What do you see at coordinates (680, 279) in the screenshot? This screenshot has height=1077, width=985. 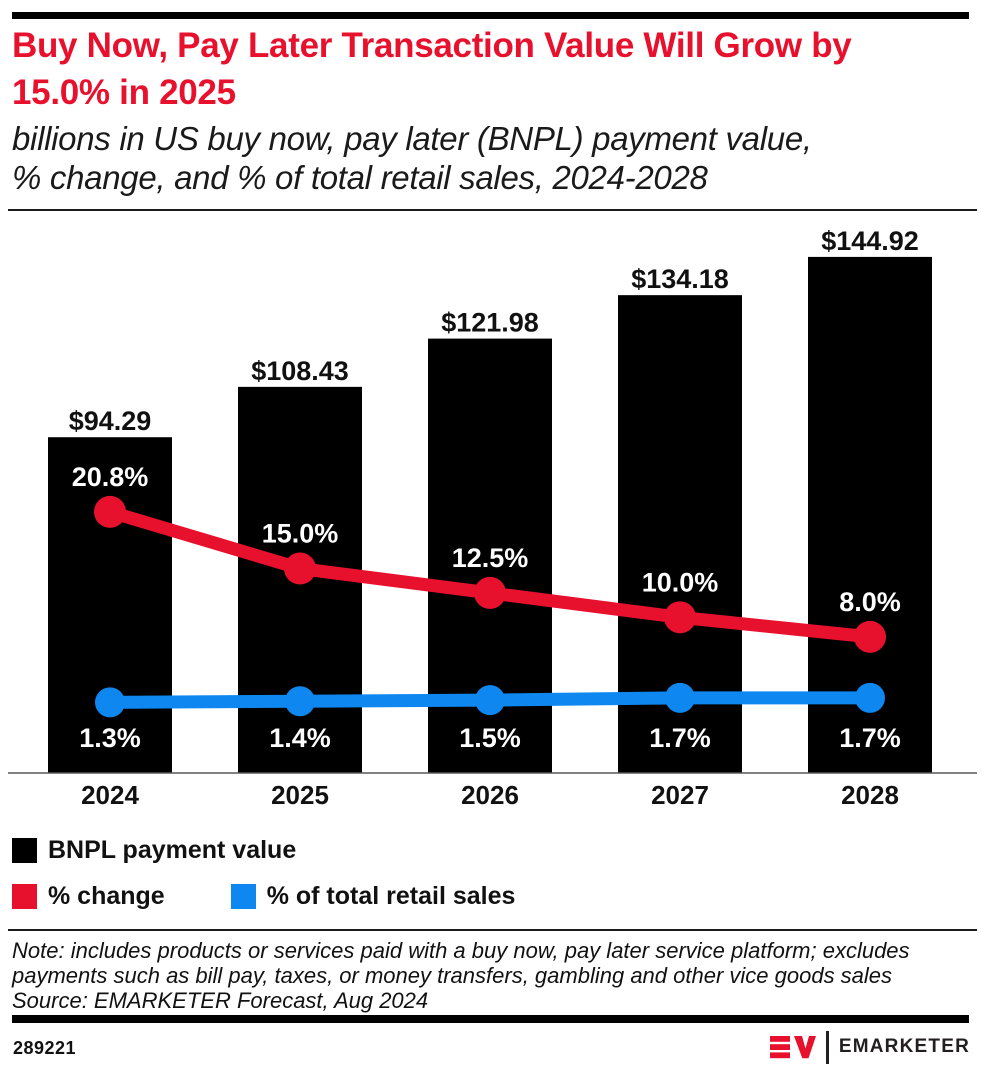 I see `bar-value-label-2027: $134.18` at bounding box center [680, 279].